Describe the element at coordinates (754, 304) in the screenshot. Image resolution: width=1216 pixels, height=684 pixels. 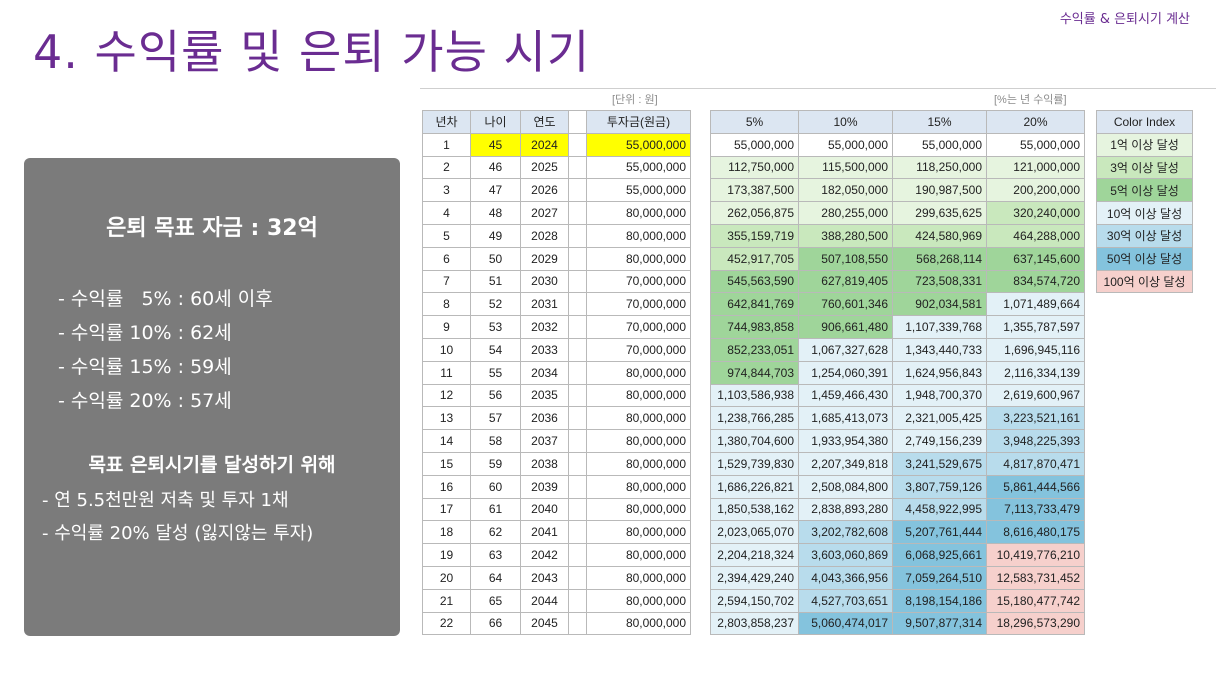
I see `balance-cell: 642,841,769` at that location.